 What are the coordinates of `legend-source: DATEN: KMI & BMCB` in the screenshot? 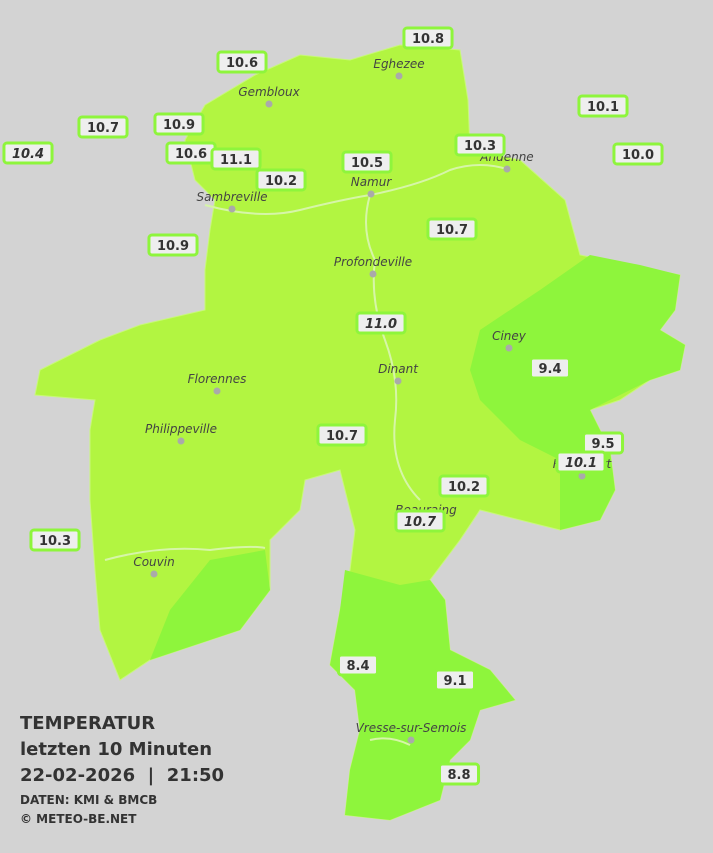 It's located at (88, 800).